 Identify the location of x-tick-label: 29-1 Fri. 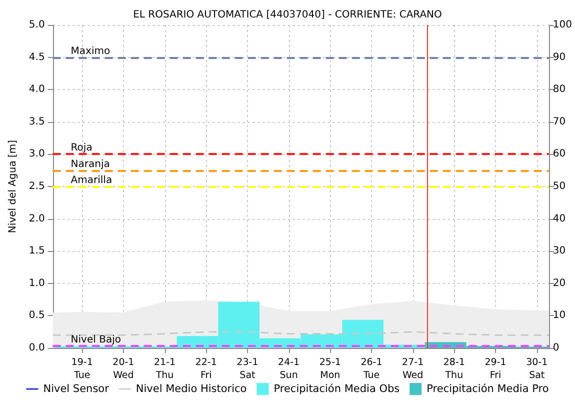
(495, 369).